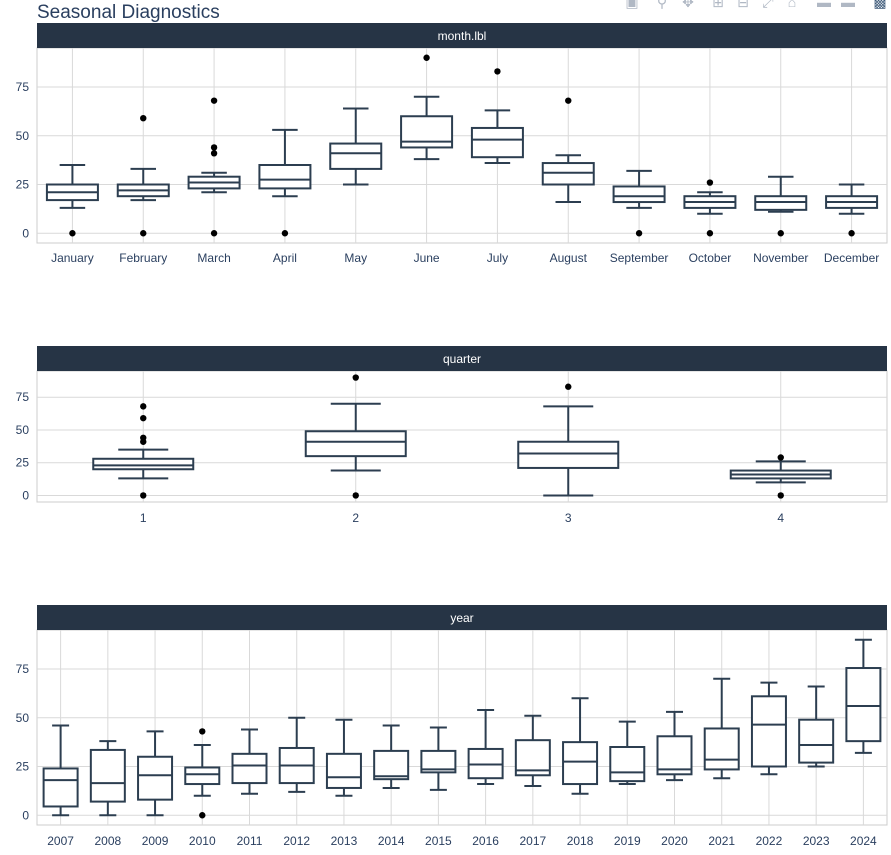  Describe the element at coordinates (718, 5) in the screenshot. I see `zoom-in-icon: ⊞` at that location.